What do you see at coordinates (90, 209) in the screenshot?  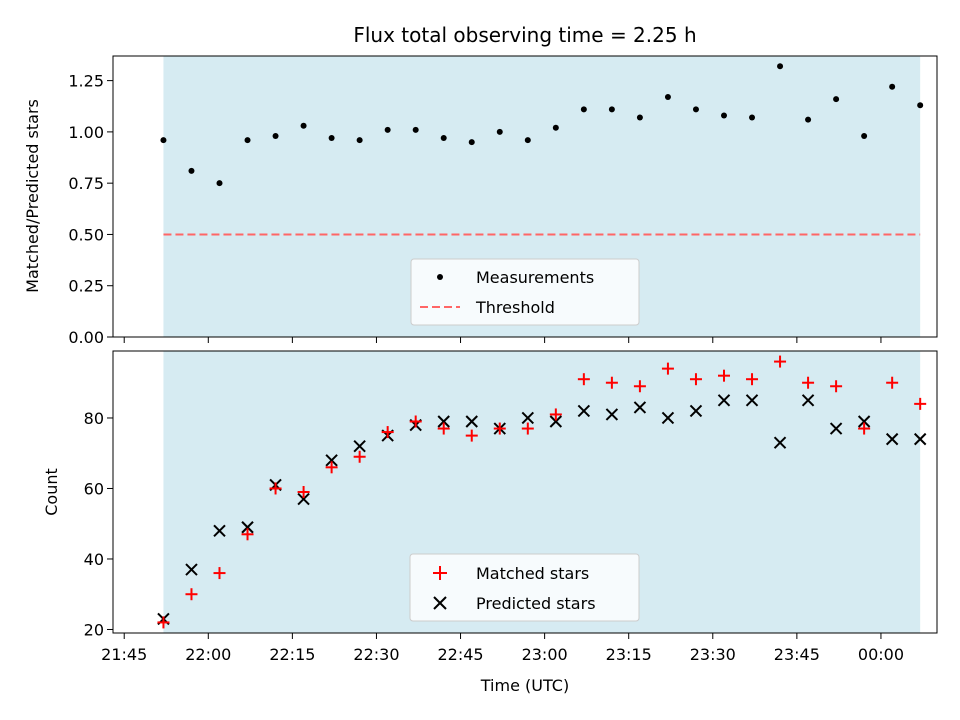 I see `ratio-y-ticks: 0.00 0.25 0.50 0.75 1.00 1.25` at bounding box center [90, 209].